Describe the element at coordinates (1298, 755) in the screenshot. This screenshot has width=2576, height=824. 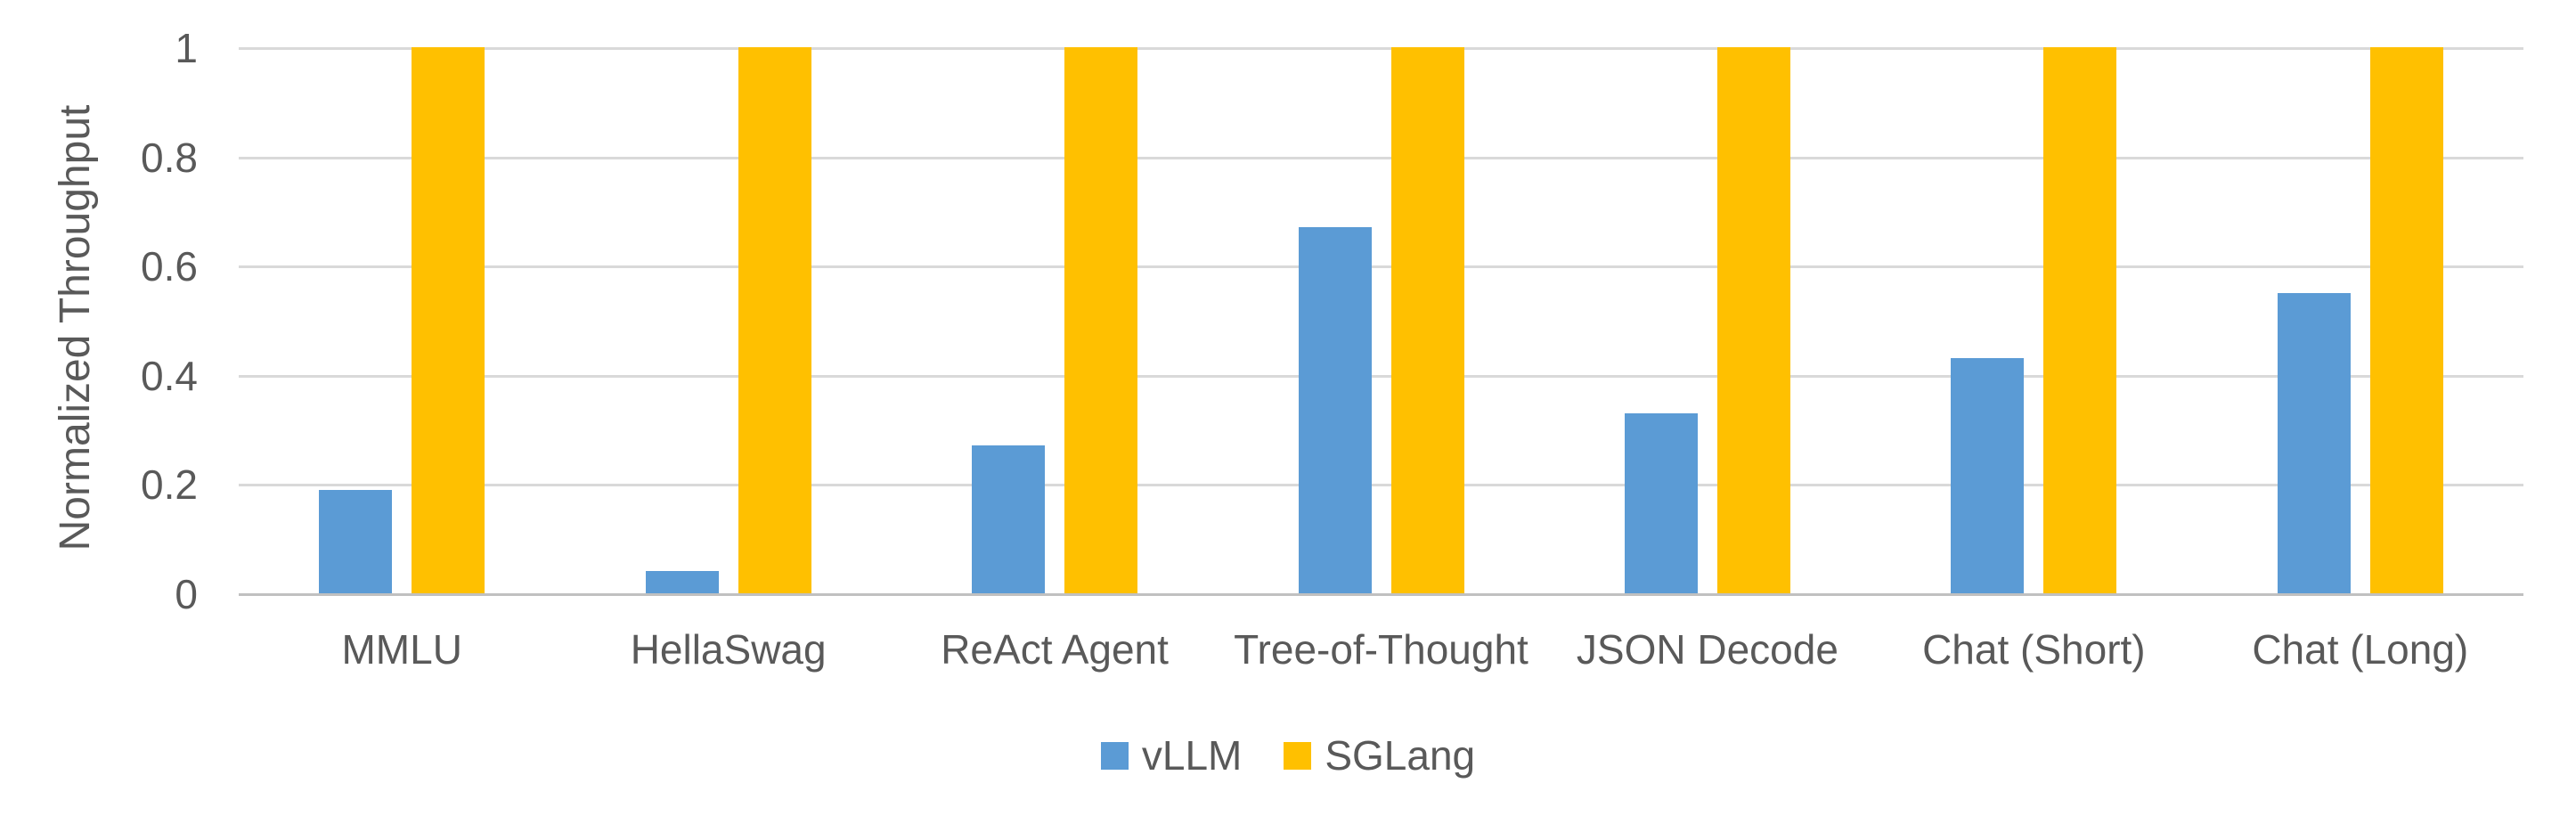
I see `legend-swatch-sglang` at that location.